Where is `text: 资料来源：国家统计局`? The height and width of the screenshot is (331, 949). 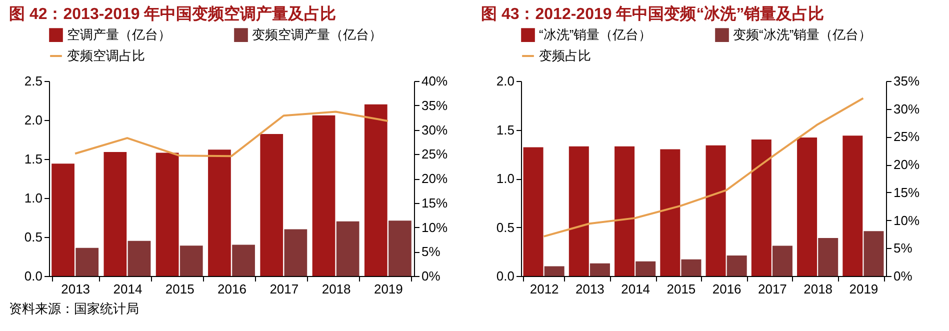 text: 资料来源：国家统计局 is located at coordinates (74, 308).